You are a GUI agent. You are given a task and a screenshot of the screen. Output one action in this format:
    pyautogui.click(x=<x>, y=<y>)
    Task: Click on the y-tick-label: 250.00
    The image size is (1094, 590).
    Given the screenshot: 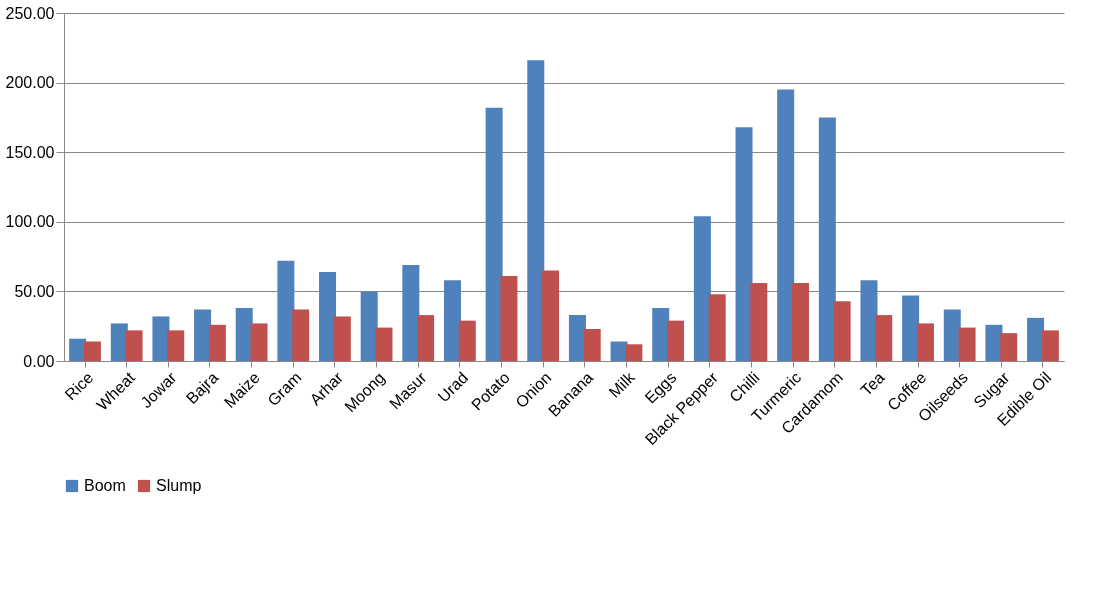 What is the action you would take?
    pyautogui.click(x=30, y=13)
    